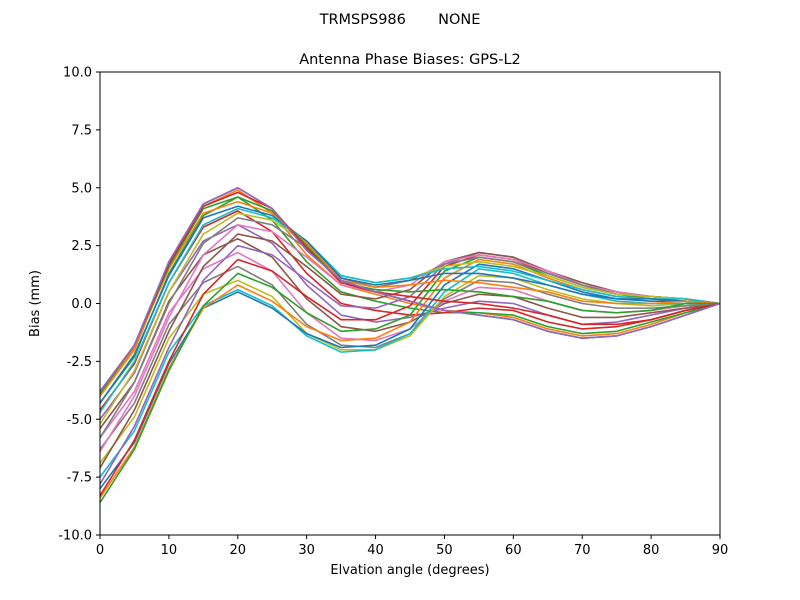 The width and height of the screenshot is (800, 600). Describe the element at coordinates (238, 550) in the screenshot. I see `x-tick-label-2: 20` at that location.